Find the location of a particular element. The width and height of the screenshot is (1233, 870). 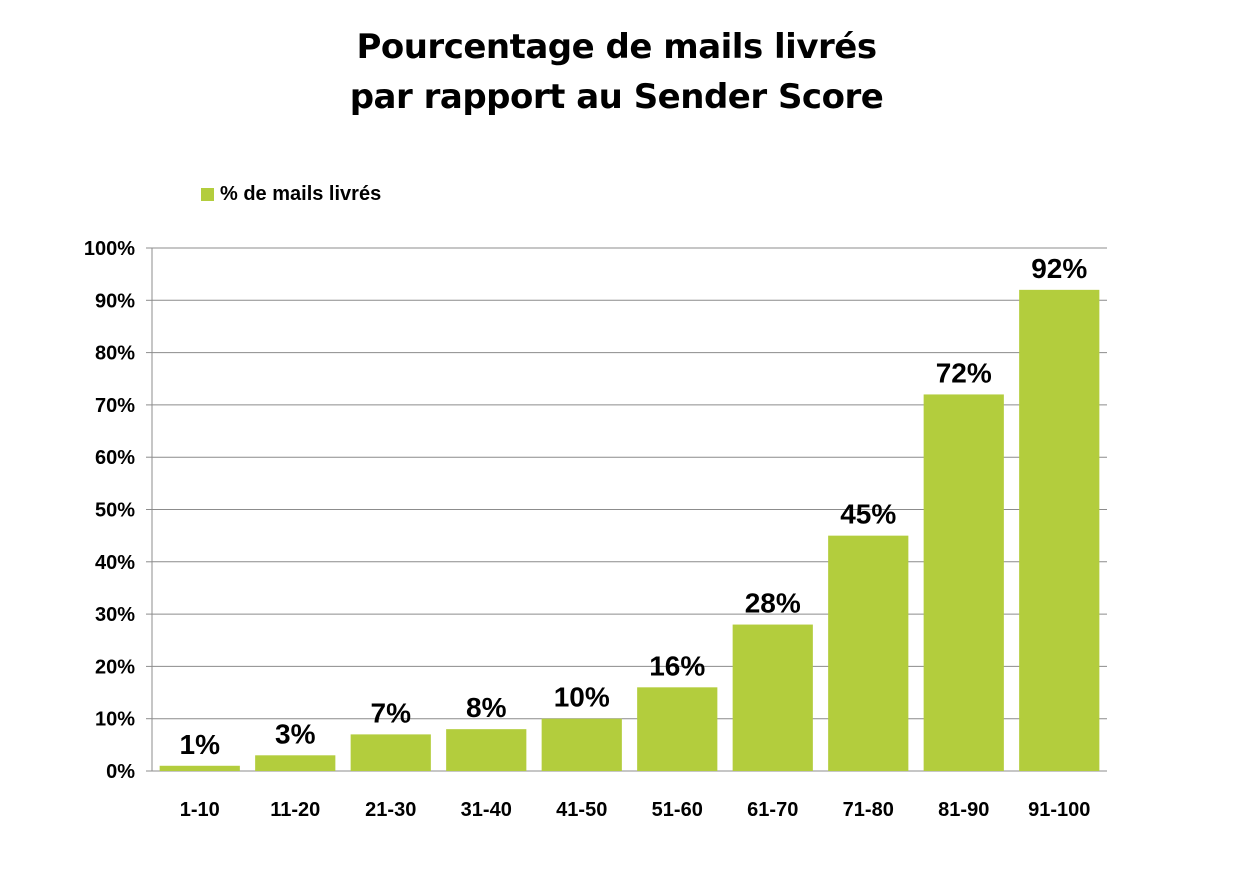

y-tick-label: 40% is located at coordinates (115, 563).